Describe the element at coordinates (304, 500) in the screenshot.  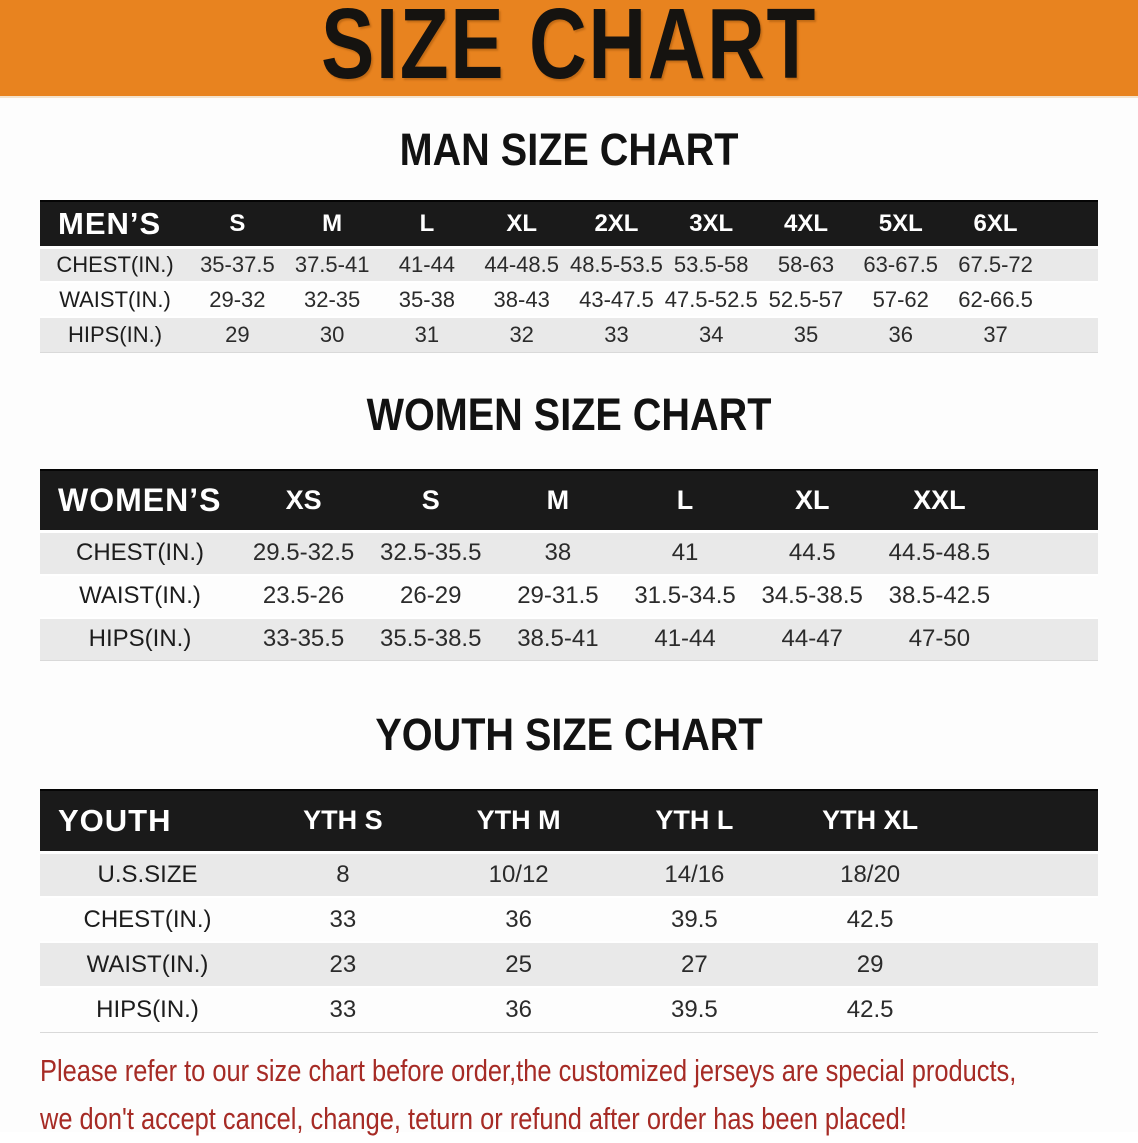
I see `column-header: XS` at that location.